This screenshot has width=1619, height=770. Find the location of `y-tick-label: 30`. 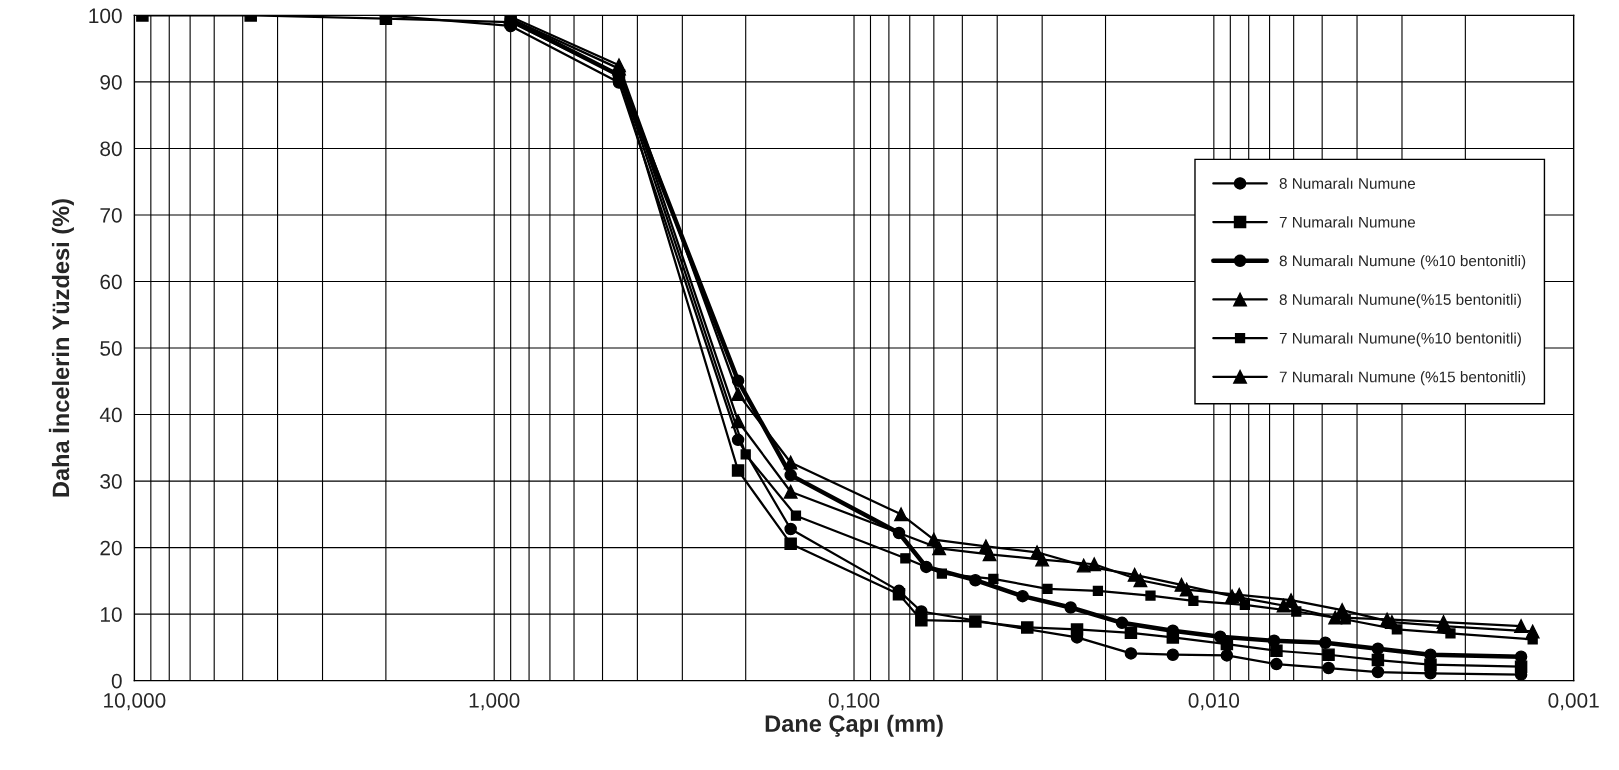

y-tick-label: 30 is located at coordinates (111, 481).